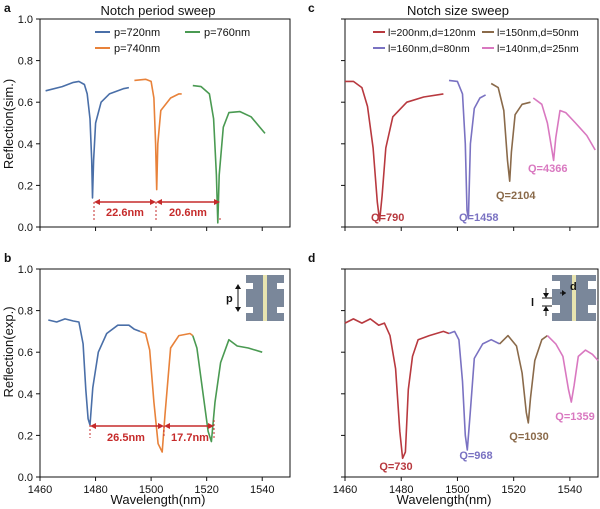  What do you see at coordinates (157, 210) in the screenshot?
I see `spacing-annotations-a: 22.6nm 20.6nm` at bounding box center [157, 210].